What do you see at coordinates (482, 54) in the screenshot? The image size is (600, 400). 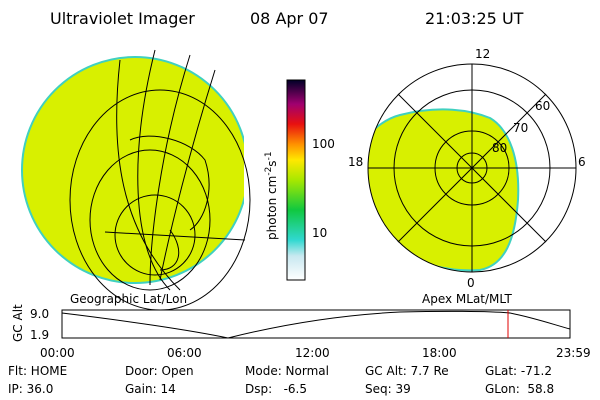 I see `mlt-label: 12` at bounding box center [482, 54].